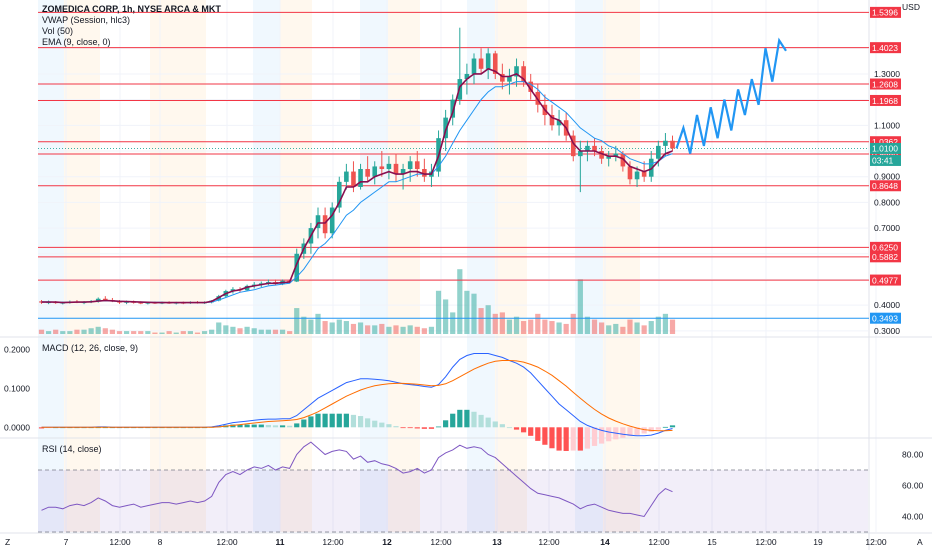 The width and height of the screenshot is (932, 550). Describe the element at coordinates (731, 95) in the screenshot. I see `projection-drawing` at that location.